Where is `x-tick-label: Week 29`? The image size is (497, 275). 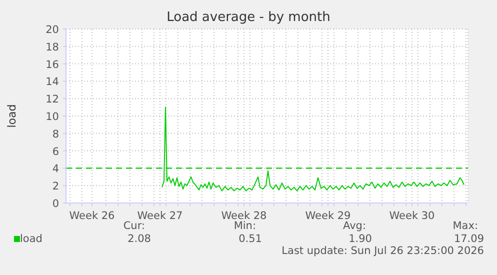 x-tick-label: Week 29 is located at coordinates (328, 216).